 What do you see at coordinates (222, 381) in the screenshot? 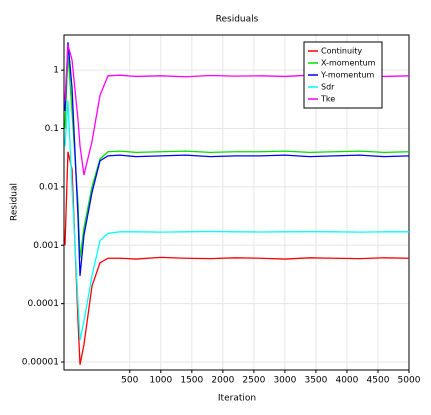
I see `x-tick-label: 2000` at bounding box center [222, 381].